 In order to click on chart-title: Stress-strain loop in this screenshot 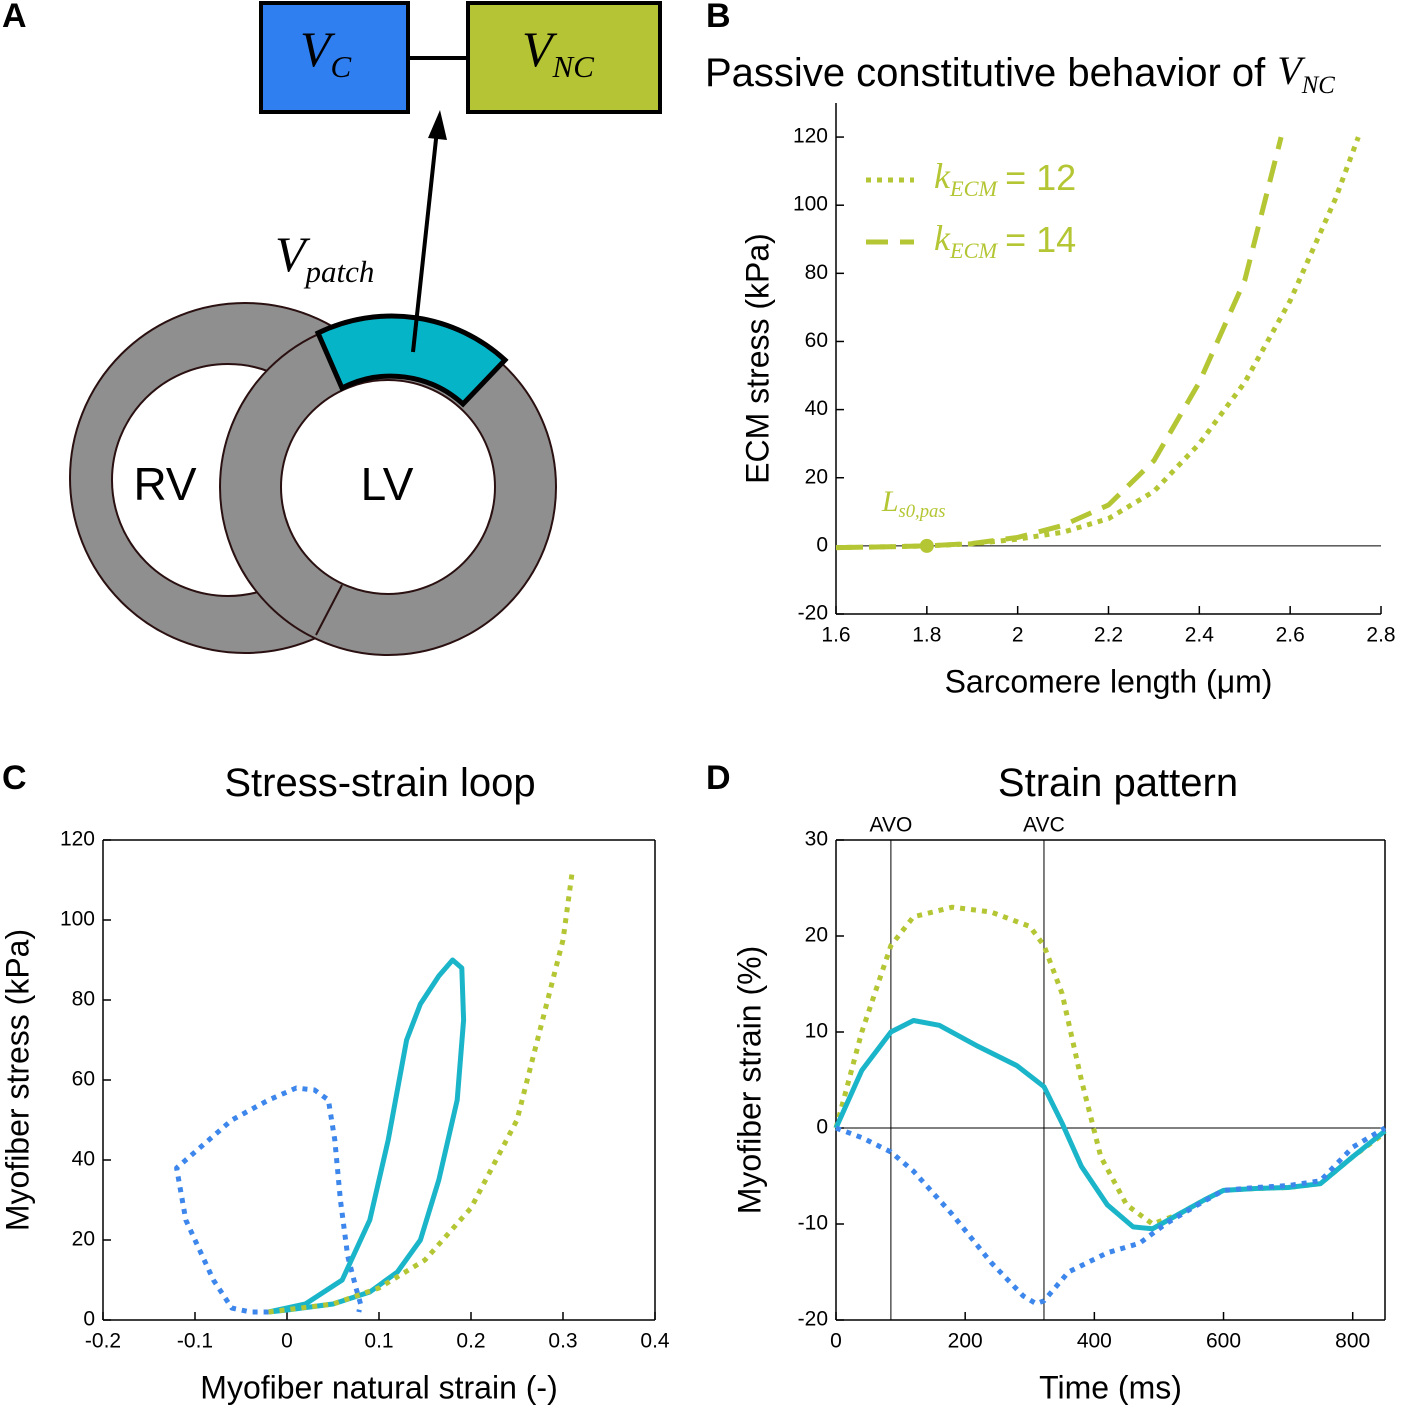, I will do `click(379, 783)`.